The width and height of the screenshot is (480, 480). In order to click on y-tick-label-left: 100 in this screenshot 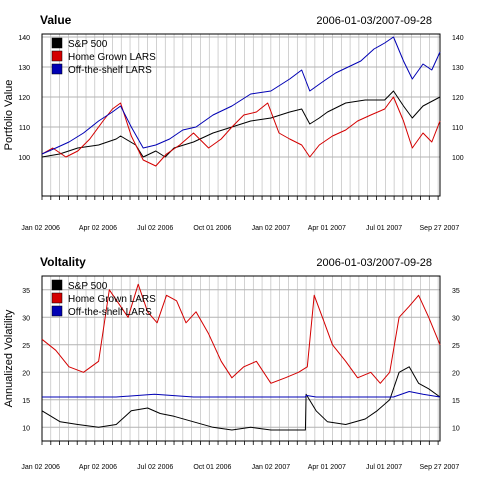, I will do `click(24, 158)`.